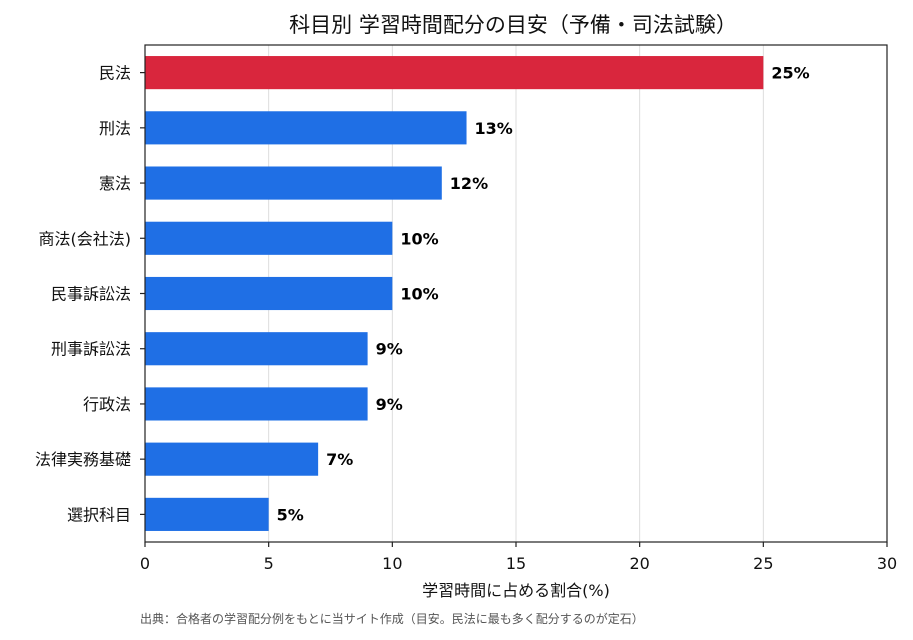 The height and width of the screenshot is (640, 913). What do you see at coordinates (269, 563) in the screenshot?
I see `x-tick-label: 5` at bounding box center [269, 563].